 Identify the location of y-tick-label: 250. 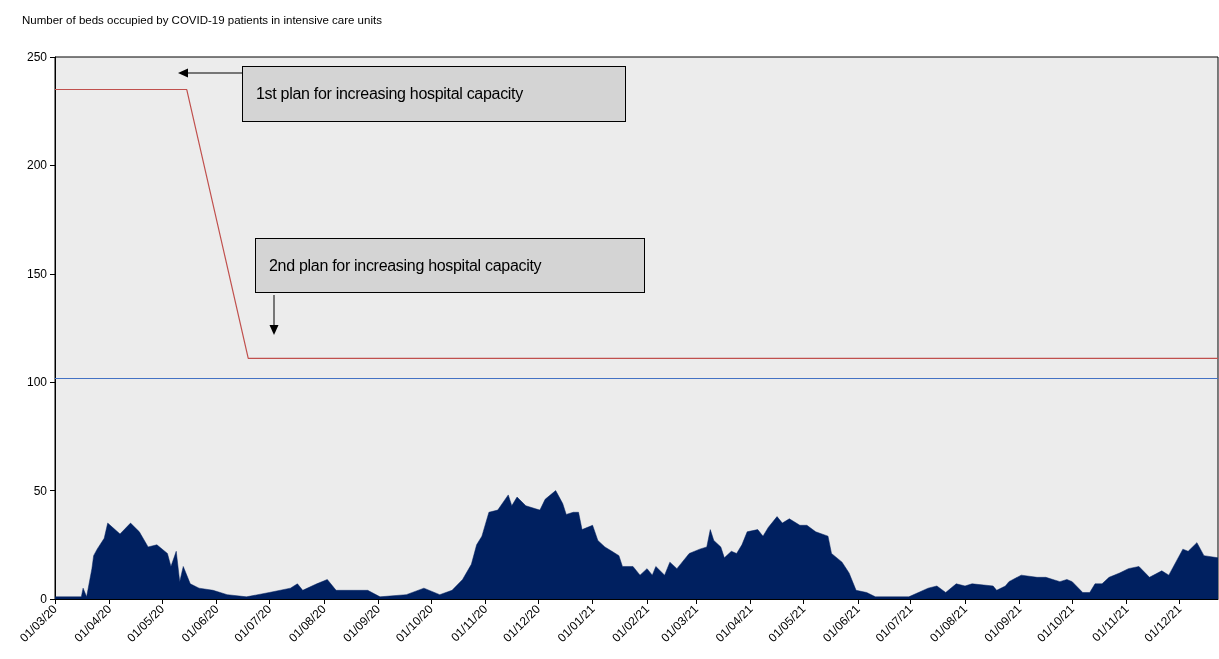
(37, 57).